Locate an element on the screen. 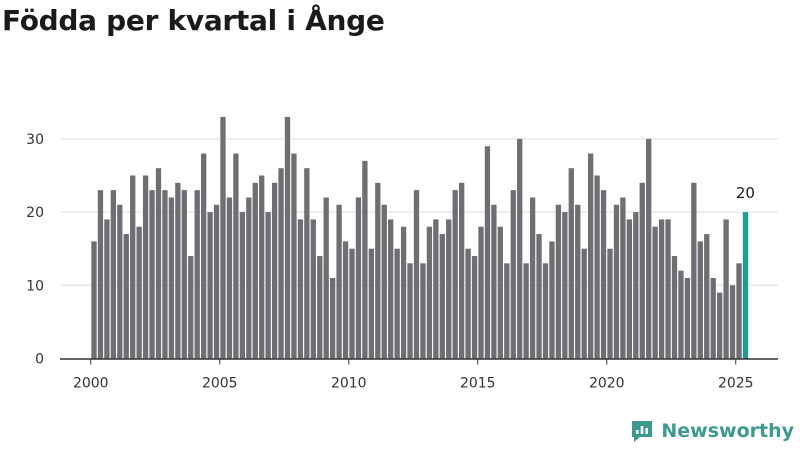 The image size is (800, 450). brand-logo: Newsworthy is located at coordinates (711, 431).